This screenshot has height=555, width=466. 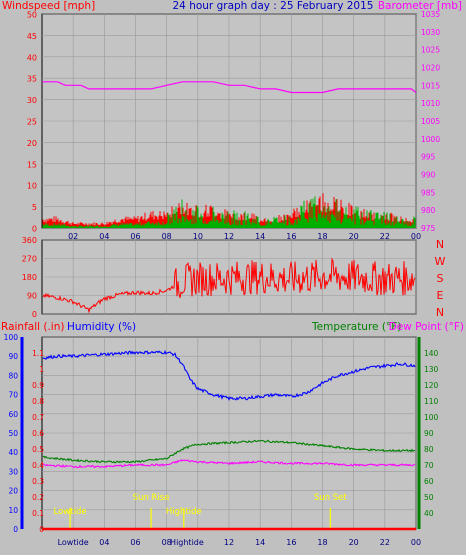 What do you see at coordinates (13, 452) in the screenshot?
I see `humidity-tick-label: 40` at bounding box center [13, 452].